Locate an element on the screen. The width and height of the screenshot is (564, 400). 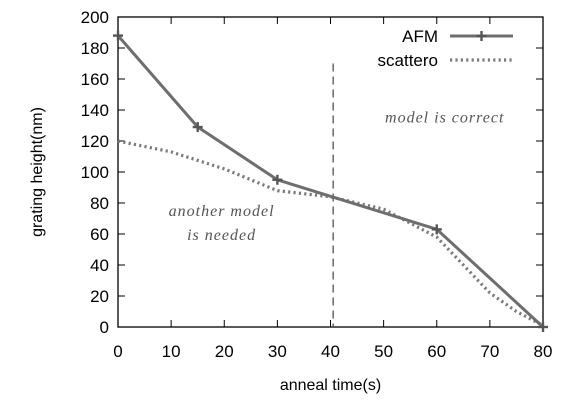
y-tick-label: 180 is located at coordinates (95, 48).